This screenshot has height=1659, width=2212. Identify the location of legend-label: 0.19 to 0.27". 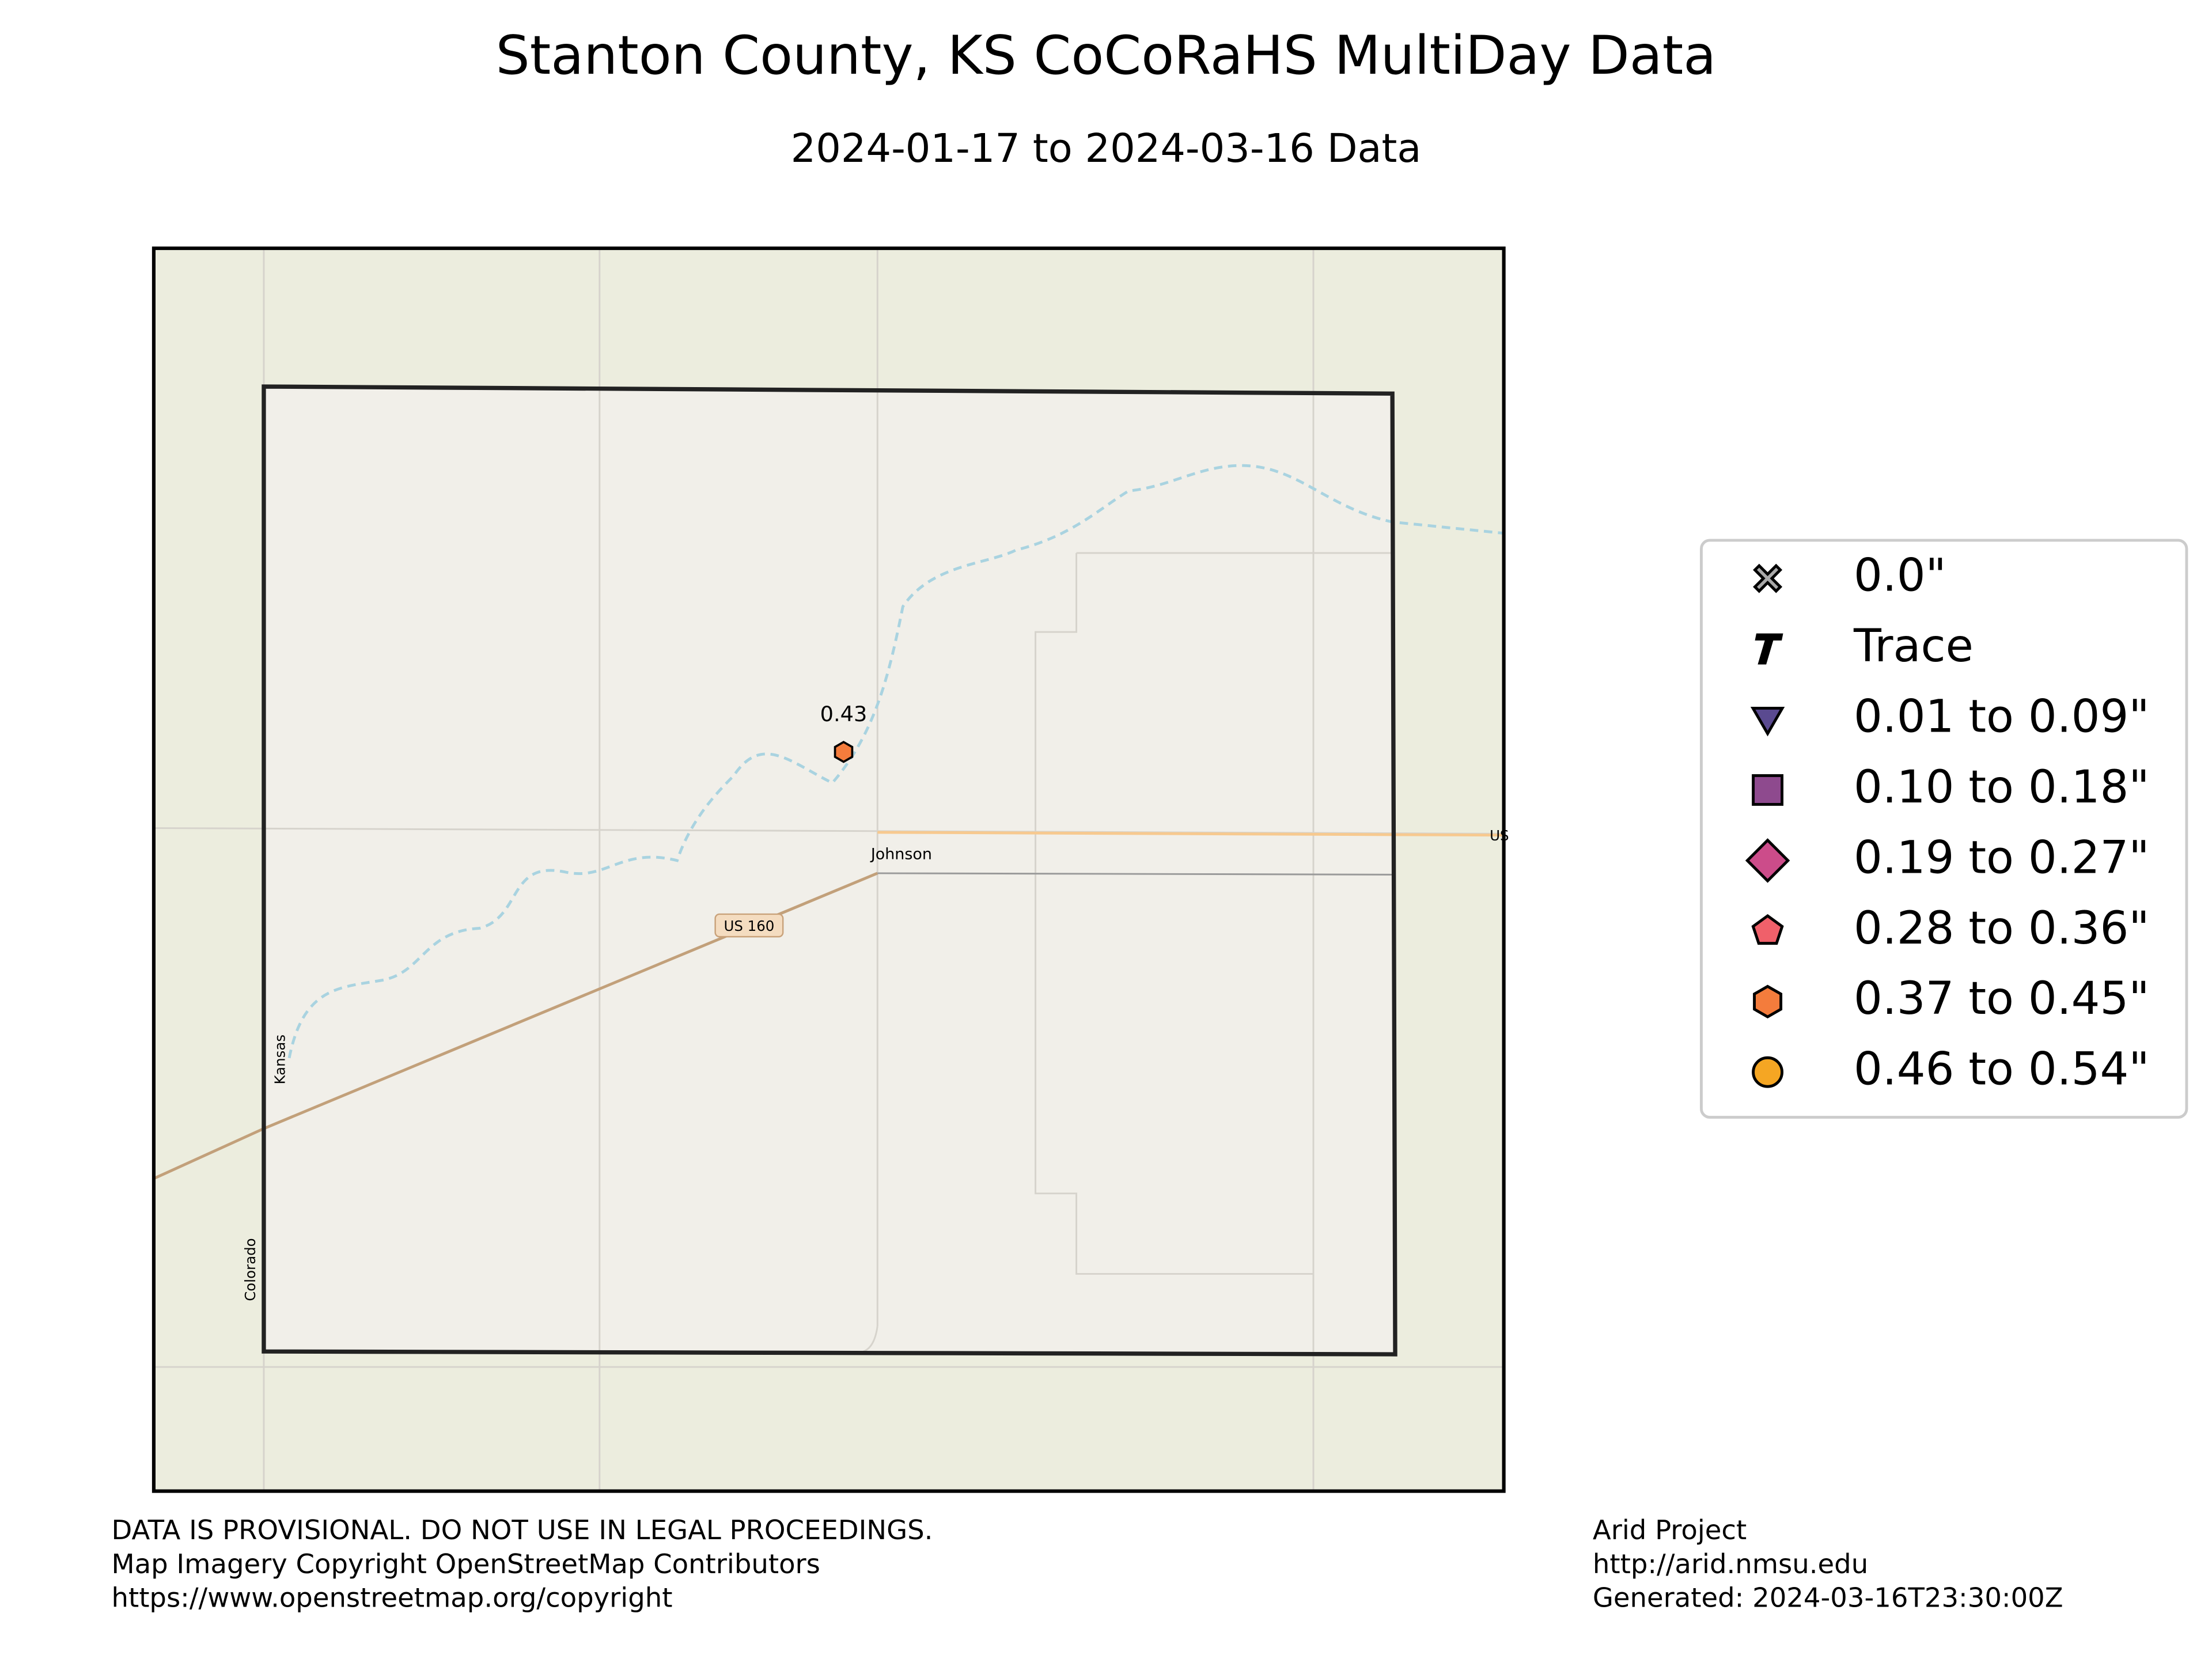
(2001, 857).